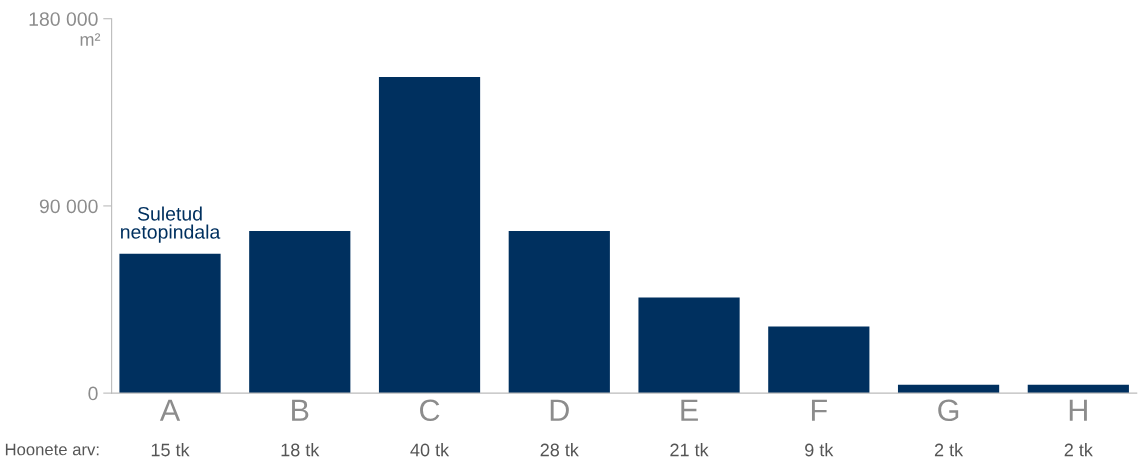 Image resolution: width=1139 pixels, height=468 pixels. What do you see at coordinates (948, 410) in the screenshot?
I see `x-tick-label: G` at bounding box center [948, 410].